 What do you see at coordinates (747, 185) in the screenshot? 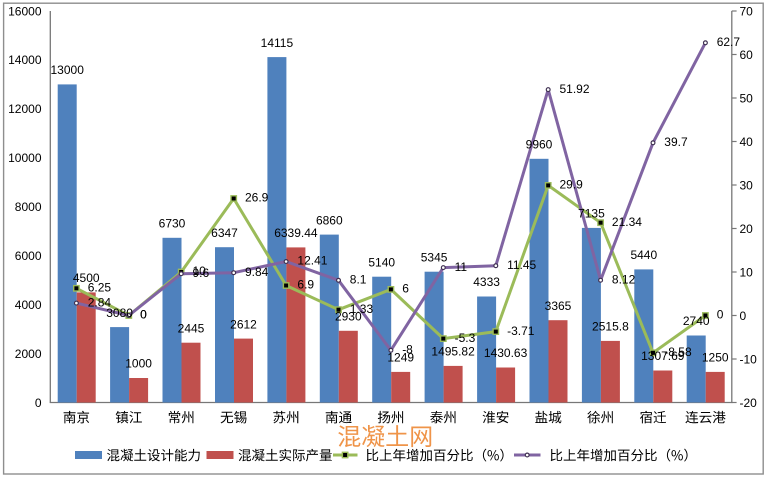
I see `svg-text: 30` at bounding box center [747, 185].